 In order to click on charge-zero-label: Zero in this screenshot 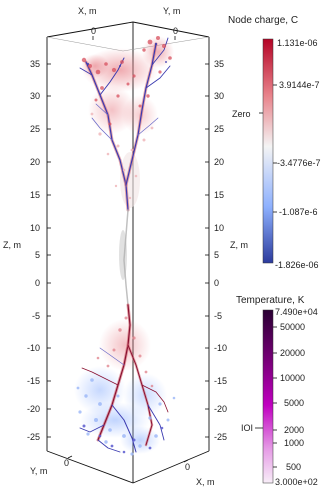, I will do `click(241, 114)`.